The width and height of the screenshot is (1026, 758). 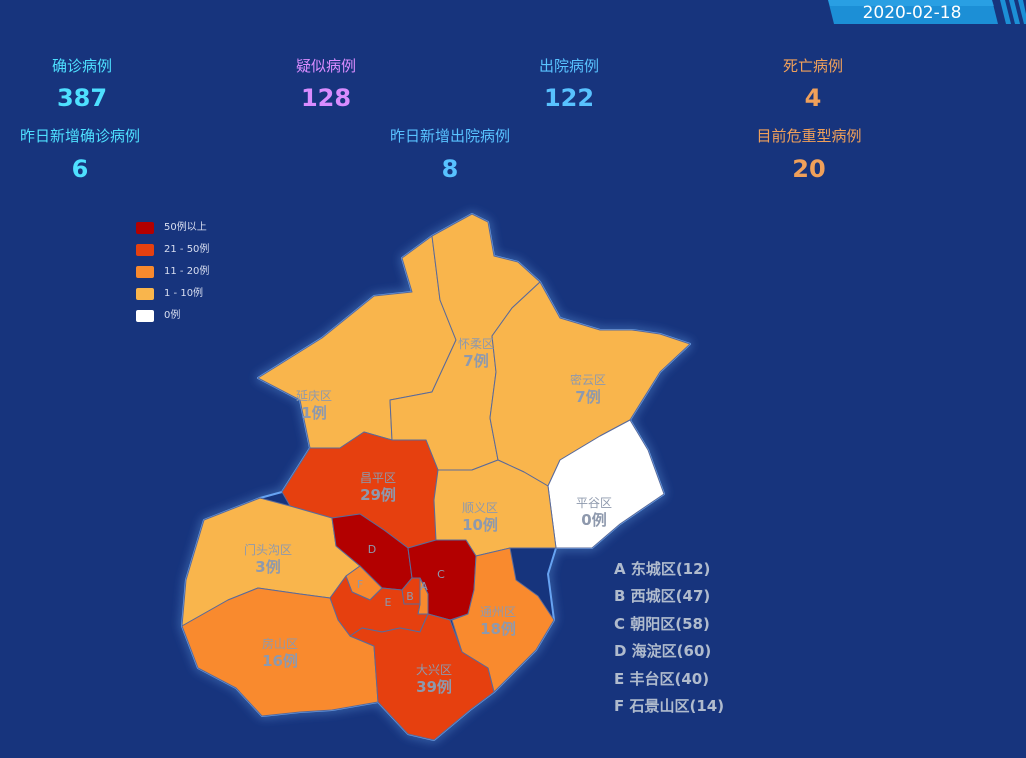 What do you see at coordinates (79, 136) in the screenshot?
I see `new-confirmed-label: 昨日新增确诊病例` at bounding box center [79, 136].